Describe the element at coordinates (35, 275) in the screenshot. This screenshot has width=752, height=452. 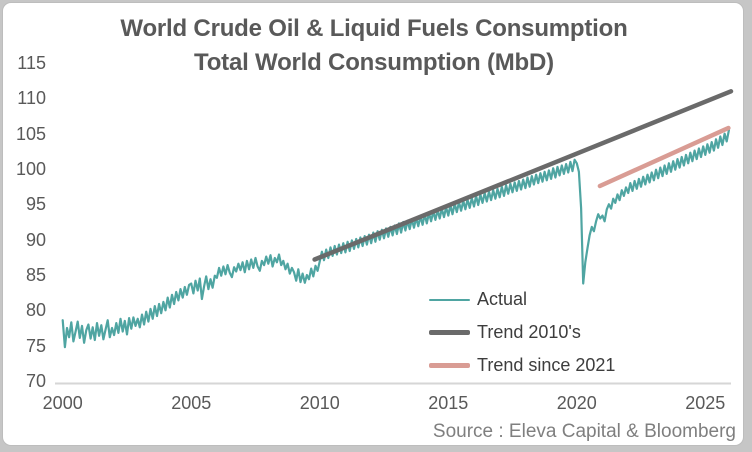
I see `y-tick-label-85: 85` at that location.